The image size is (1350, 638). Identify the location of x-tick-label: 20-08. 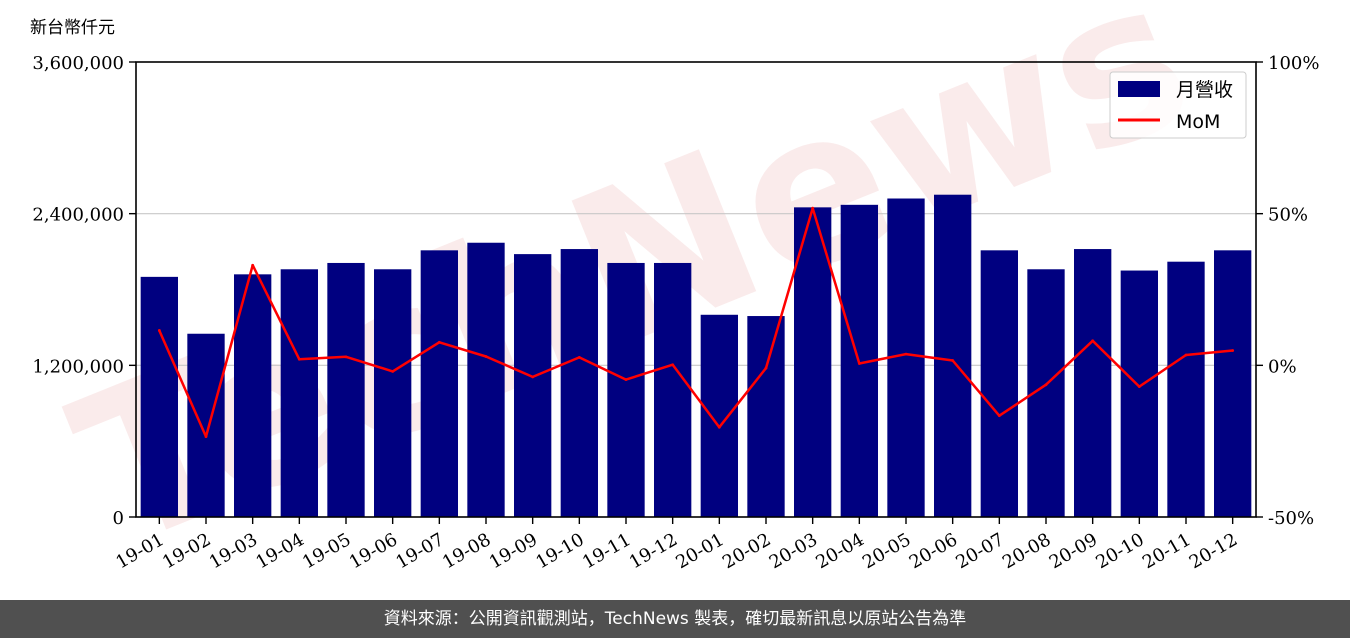
(1026, 551).